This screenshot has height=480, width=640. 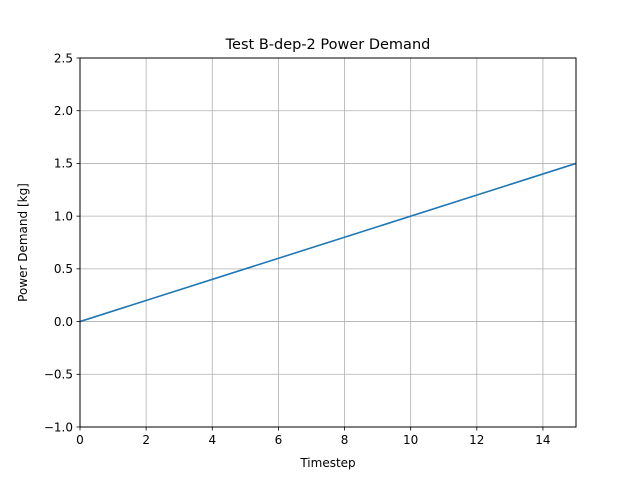 I want to click on x-tick-label: 8, so click(x=345, y=440).